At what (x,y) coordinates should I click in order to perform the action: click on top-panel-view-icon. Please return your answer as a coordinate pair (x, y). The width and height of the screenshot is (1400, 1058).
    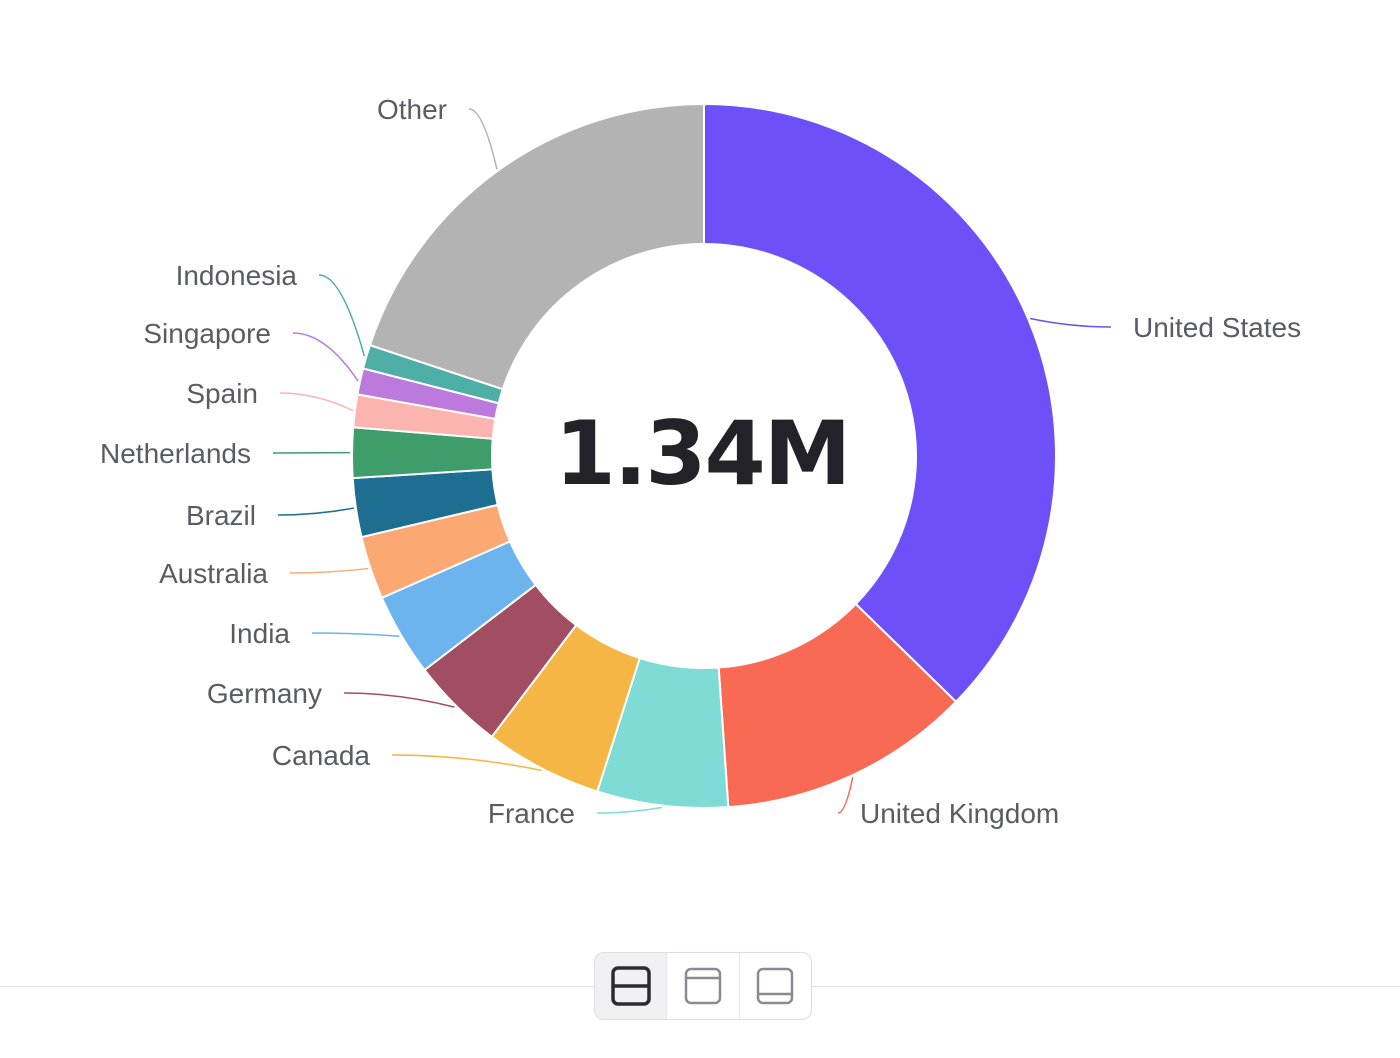
    Looking at the image, I should click on (703, 986).